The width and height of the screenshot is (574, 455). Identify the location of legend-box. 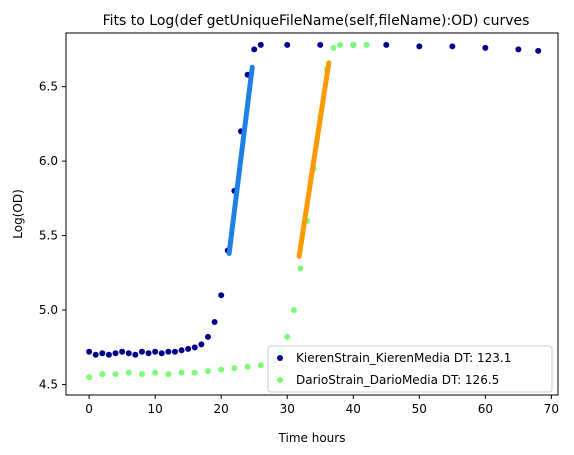
(410, 369).